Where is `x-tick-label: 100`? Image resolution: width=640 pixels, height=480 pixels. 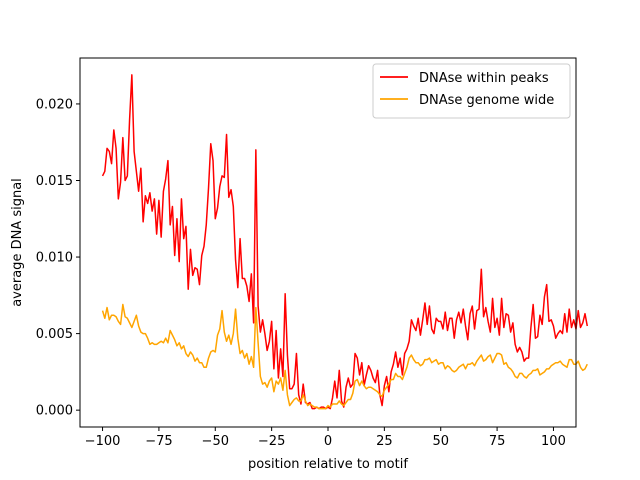
x-tick-label: 100 is located at coordinates (553, 441).